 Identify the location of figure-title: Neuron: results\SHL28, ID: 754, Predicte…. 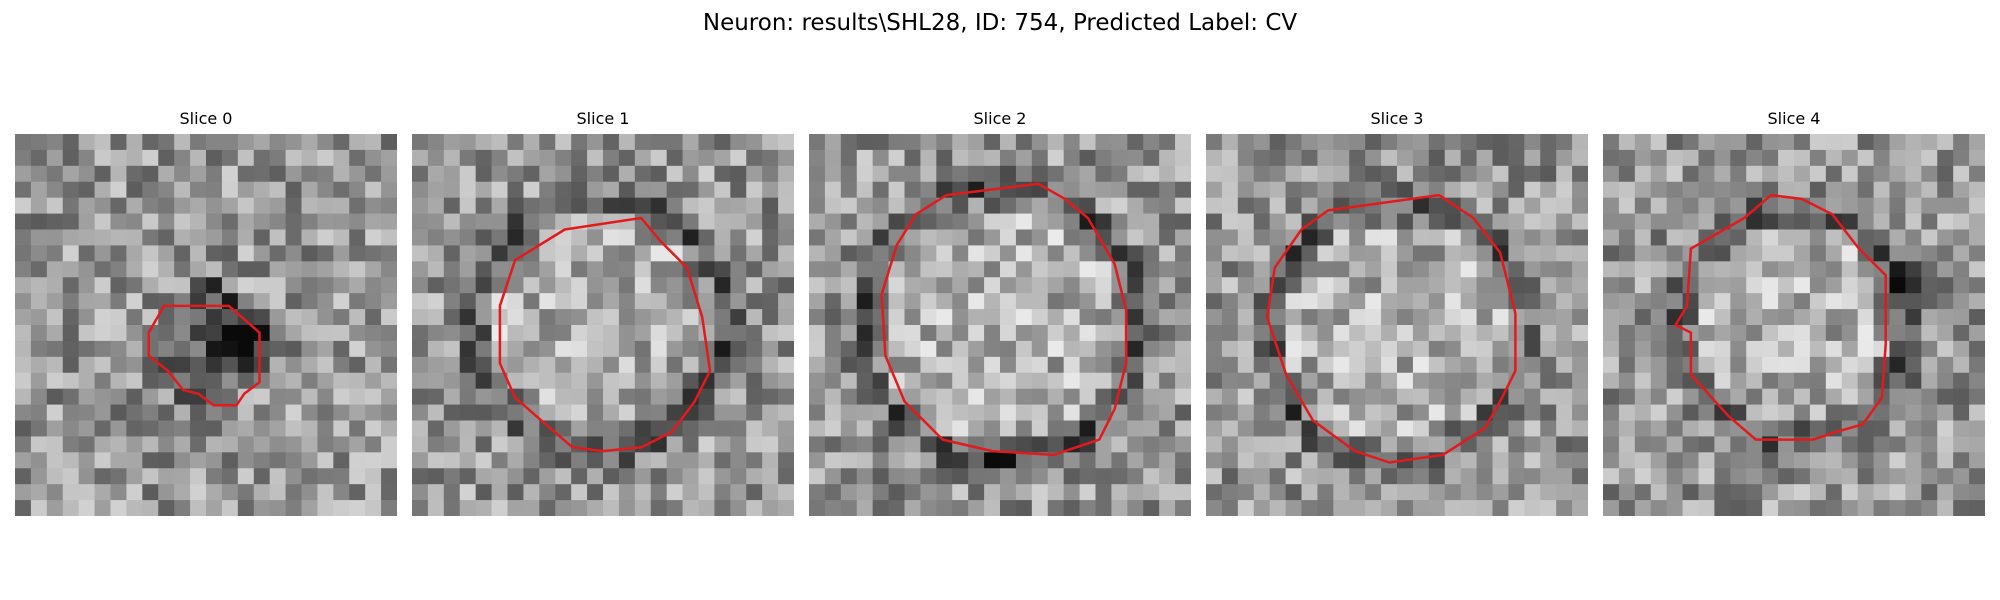
(1000, 23).